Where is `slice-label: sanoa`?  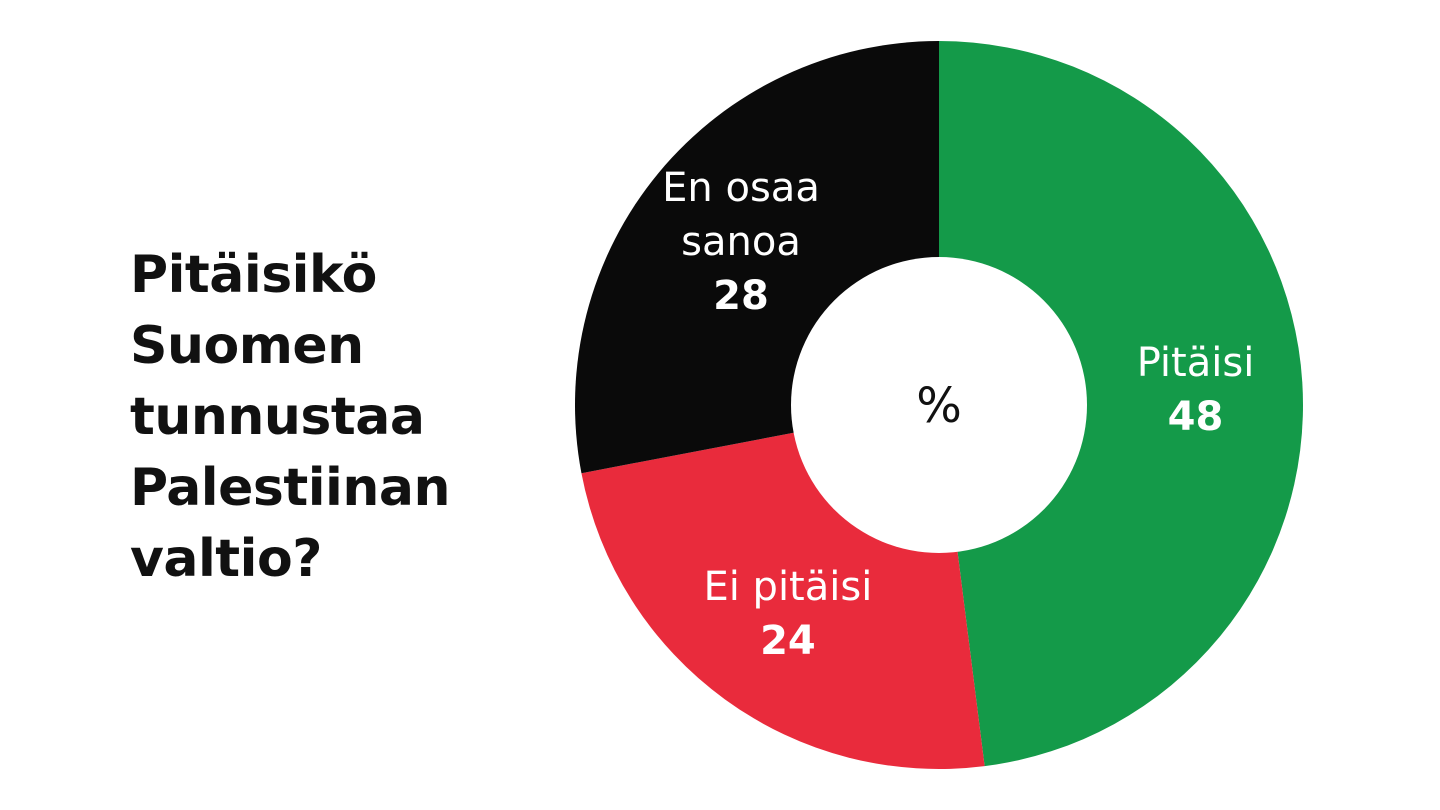
slice-label: sanoa is located at coordinates (741, 242).